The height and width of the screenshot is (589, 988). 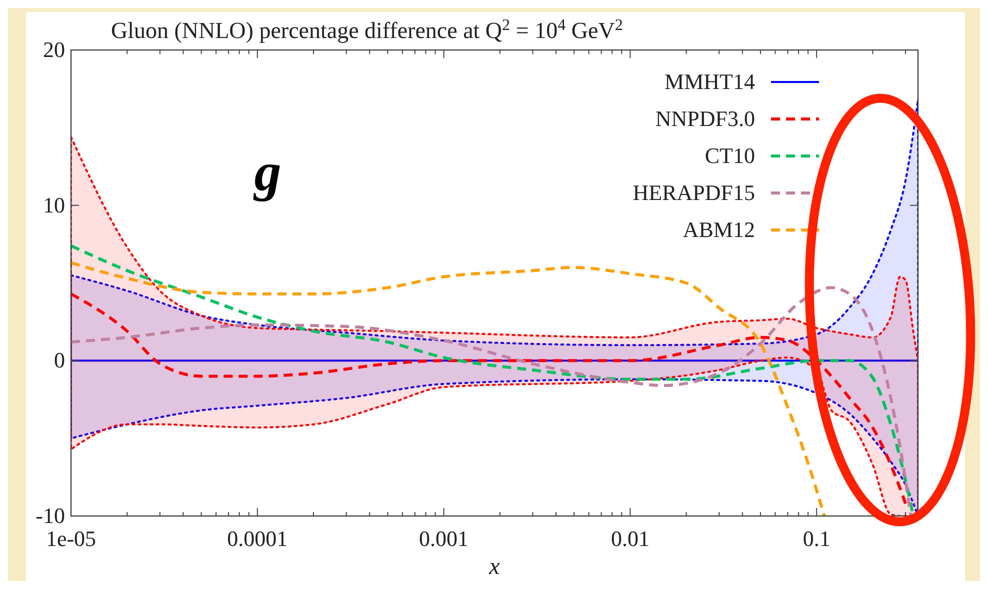 I want to click on x-tick-label: 0.1, so click(x=816, y=538).